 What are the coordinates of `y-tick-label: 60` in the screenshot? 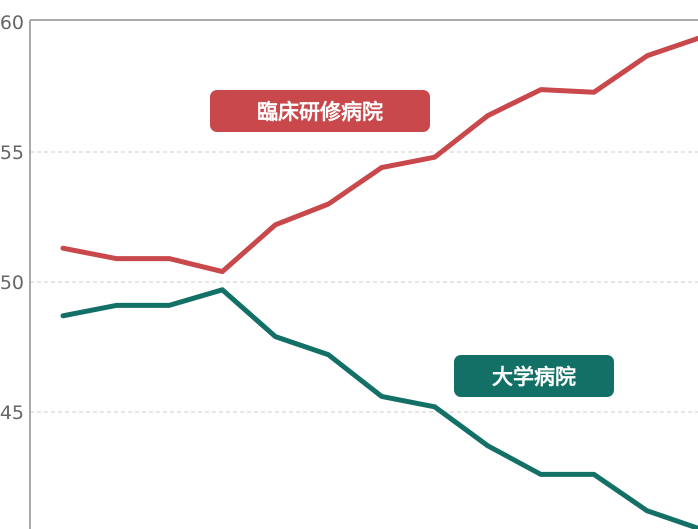 It's located at (12, 23).